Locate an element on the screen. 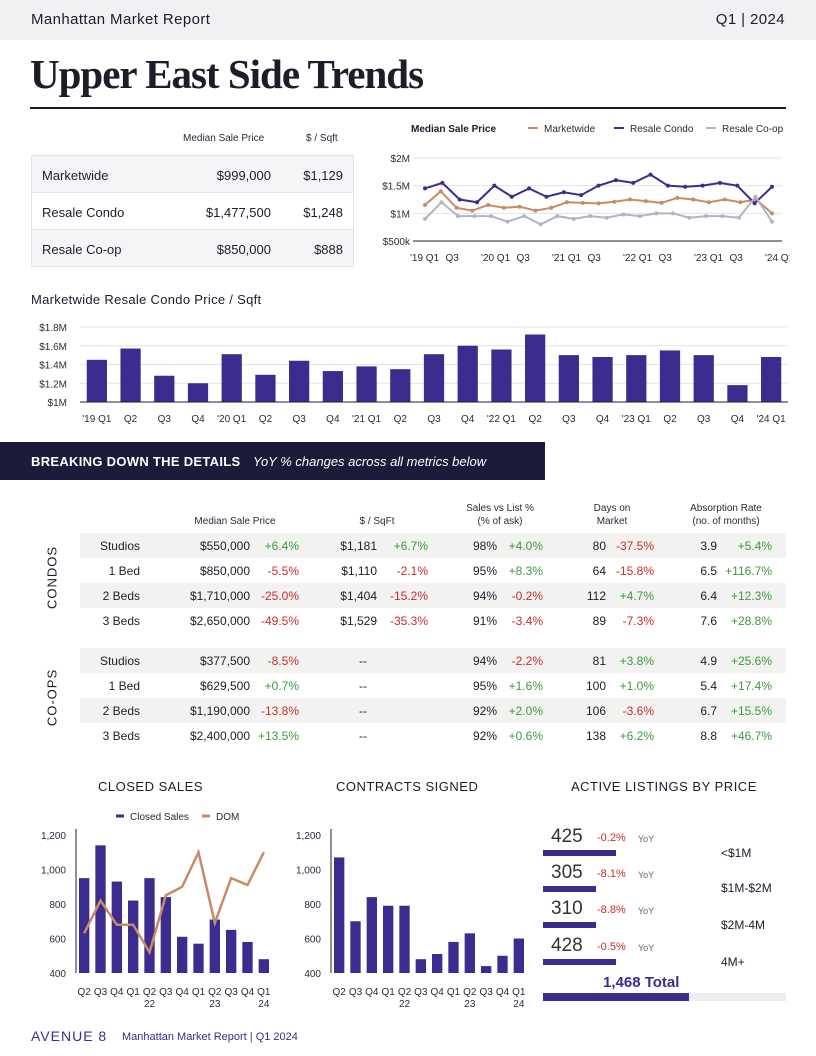 The width and height of the screenshot is (816, 1056). y-tick-label: 600 is located at coordinates (57, 940).